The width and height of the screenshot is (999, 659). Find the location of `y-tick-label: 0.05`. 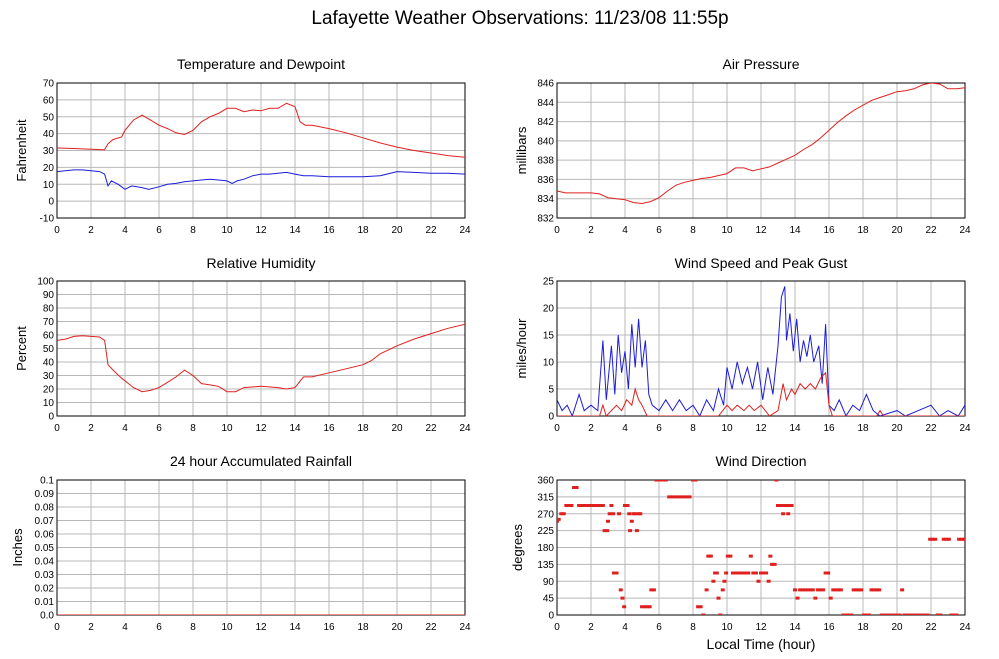

y-tick-label: 0.05 is located at coordinates (45, 548).